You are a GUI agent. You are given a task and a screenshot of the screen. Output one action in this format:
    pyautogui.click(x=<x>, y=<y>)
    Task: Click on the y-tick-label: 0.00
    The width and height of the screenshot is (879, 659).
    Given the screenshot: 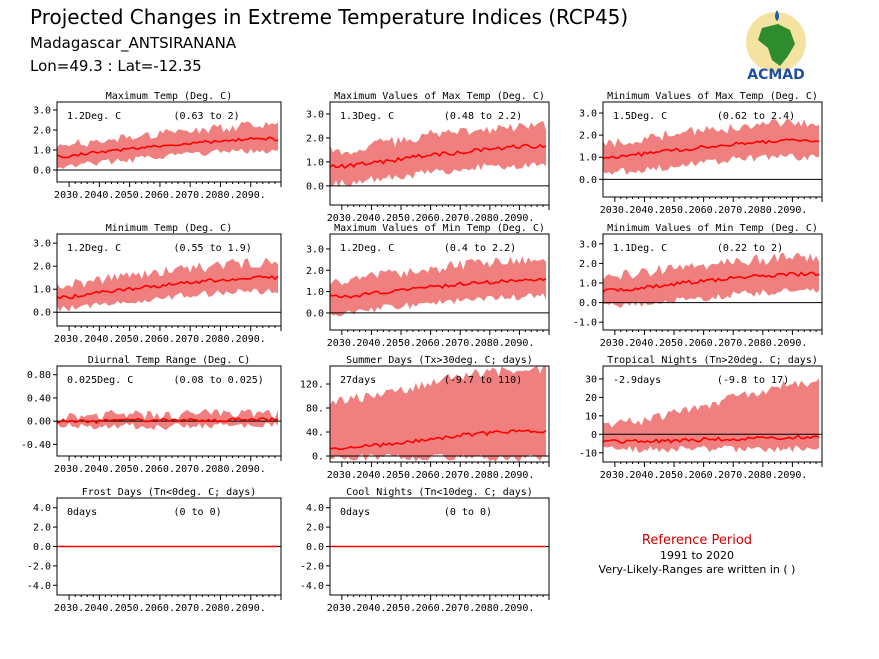 What is the action you would take?
    pyautogui.click(x=39, y=422)
    